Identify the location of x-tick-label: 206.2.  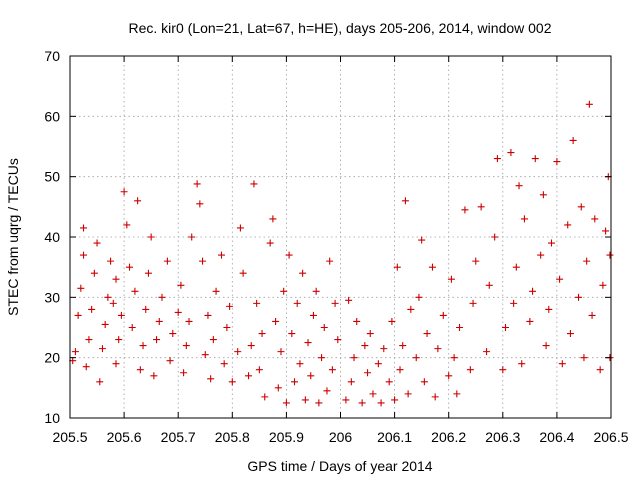
(448, 437).